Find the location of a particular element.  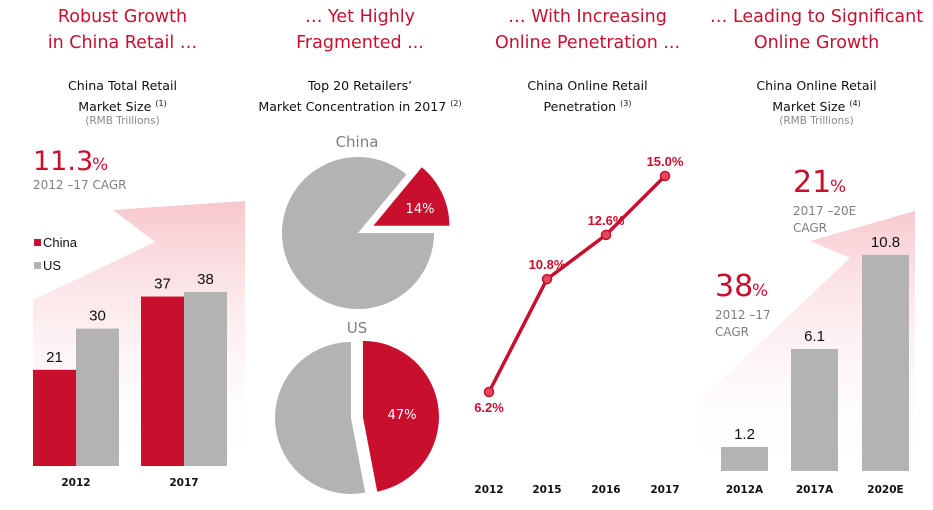

chart-subtitle: China Total Retail Market Size (1) is located at coordinates (122, 96).